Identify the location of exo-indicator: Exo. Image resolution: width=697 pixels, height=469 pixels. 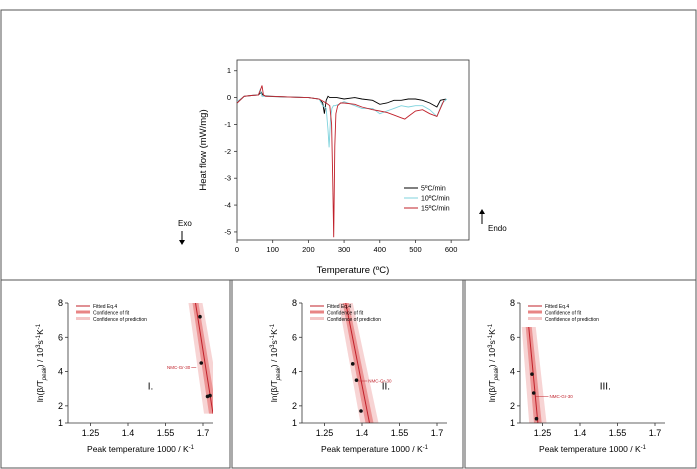
(185, 232).